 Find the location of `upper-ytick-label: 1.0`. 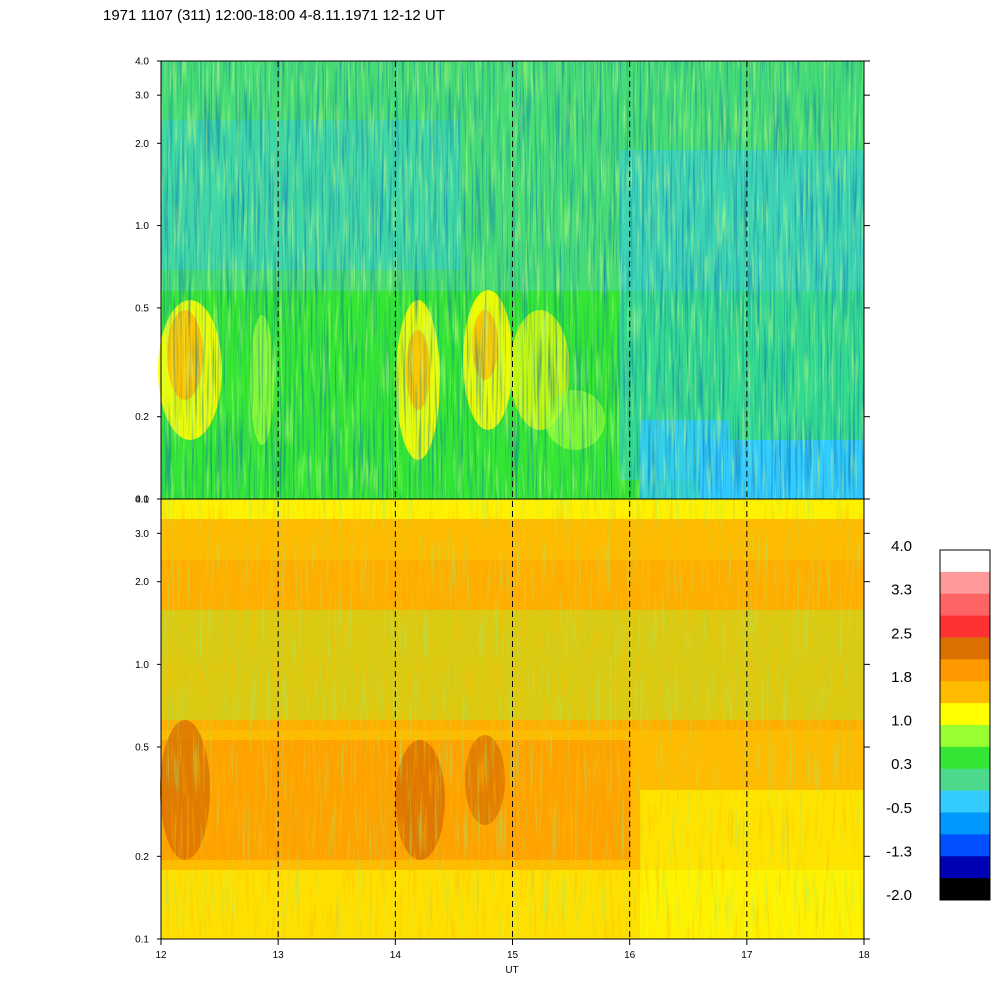

upper-ytick-label: 1.0 is located at coordinates (142, 226).